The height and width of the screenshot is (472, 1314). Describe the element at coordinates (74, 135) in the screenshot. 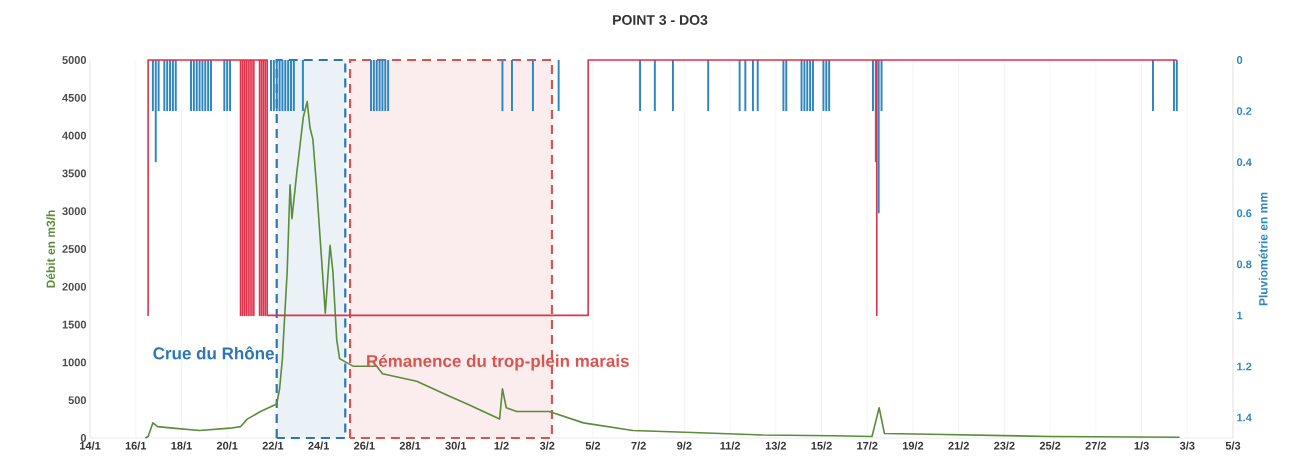

I see `y-tick-label: 4000` at that location.